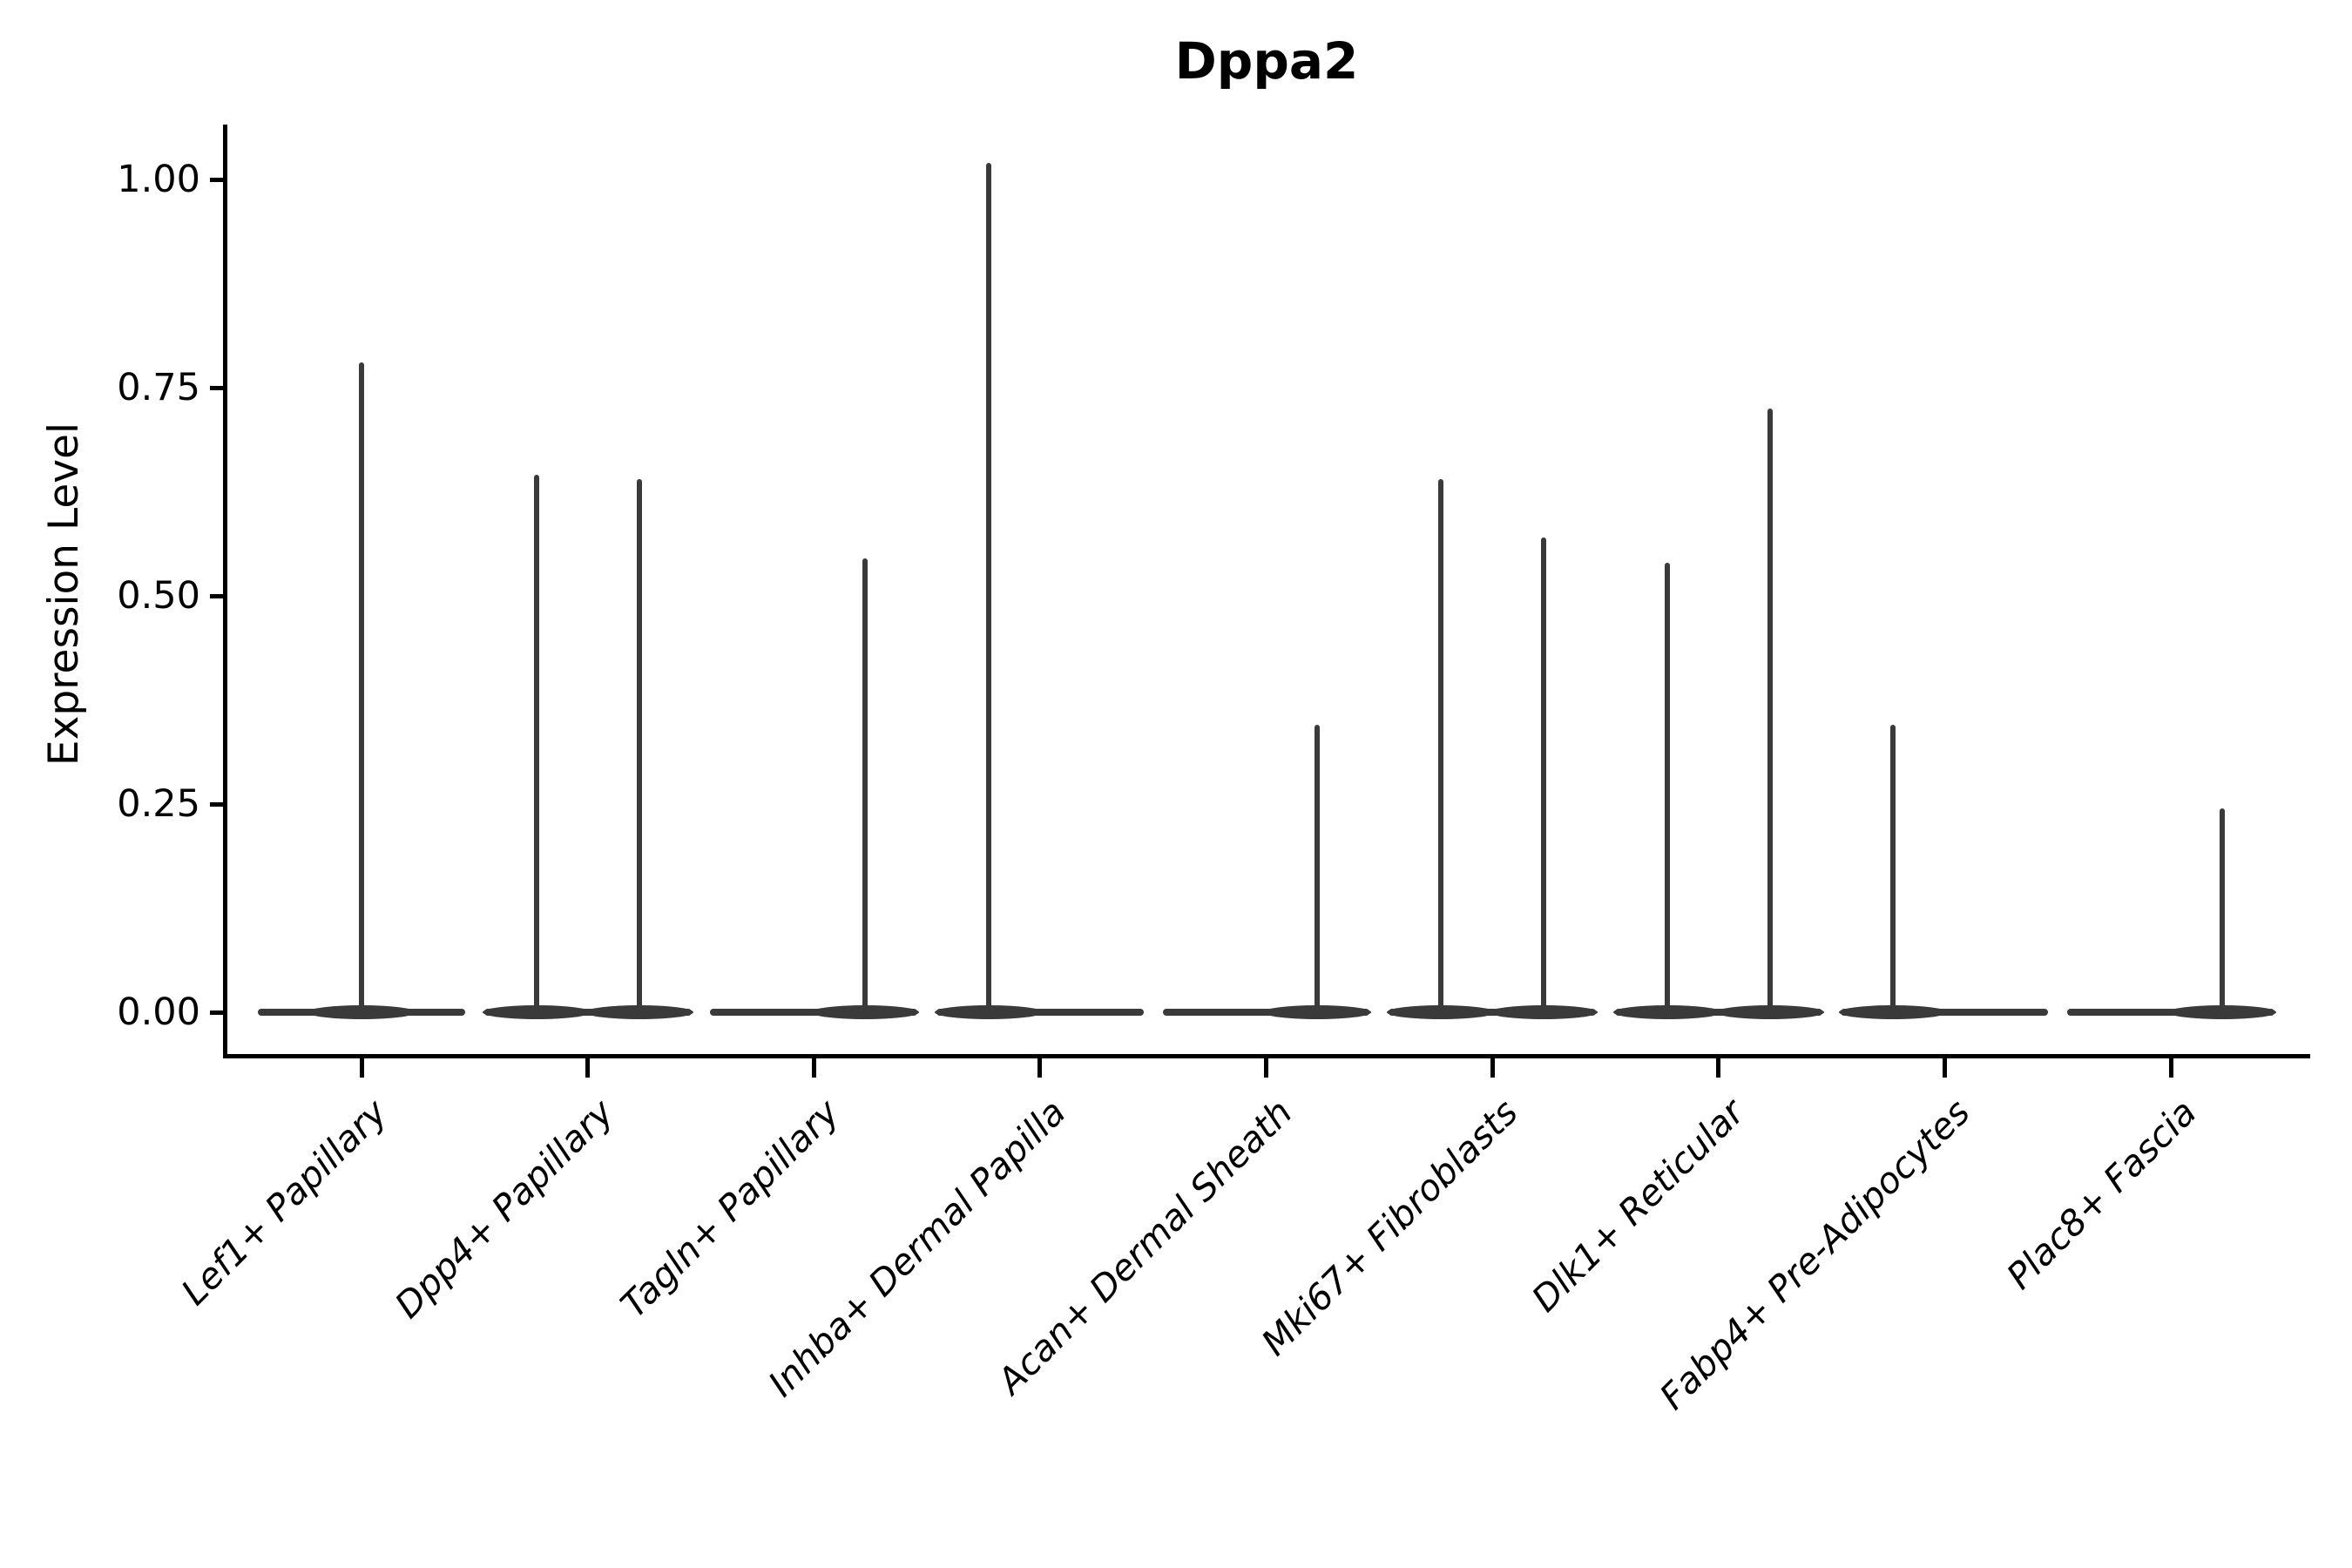 The height and width of the screenshot is (1568, 2352). What do you see at coordinates (1389, 1227) in the screenshot?
I see `x-tick-label: Mki67+ Fibroblasts` at bounding box center [1389, 1227].